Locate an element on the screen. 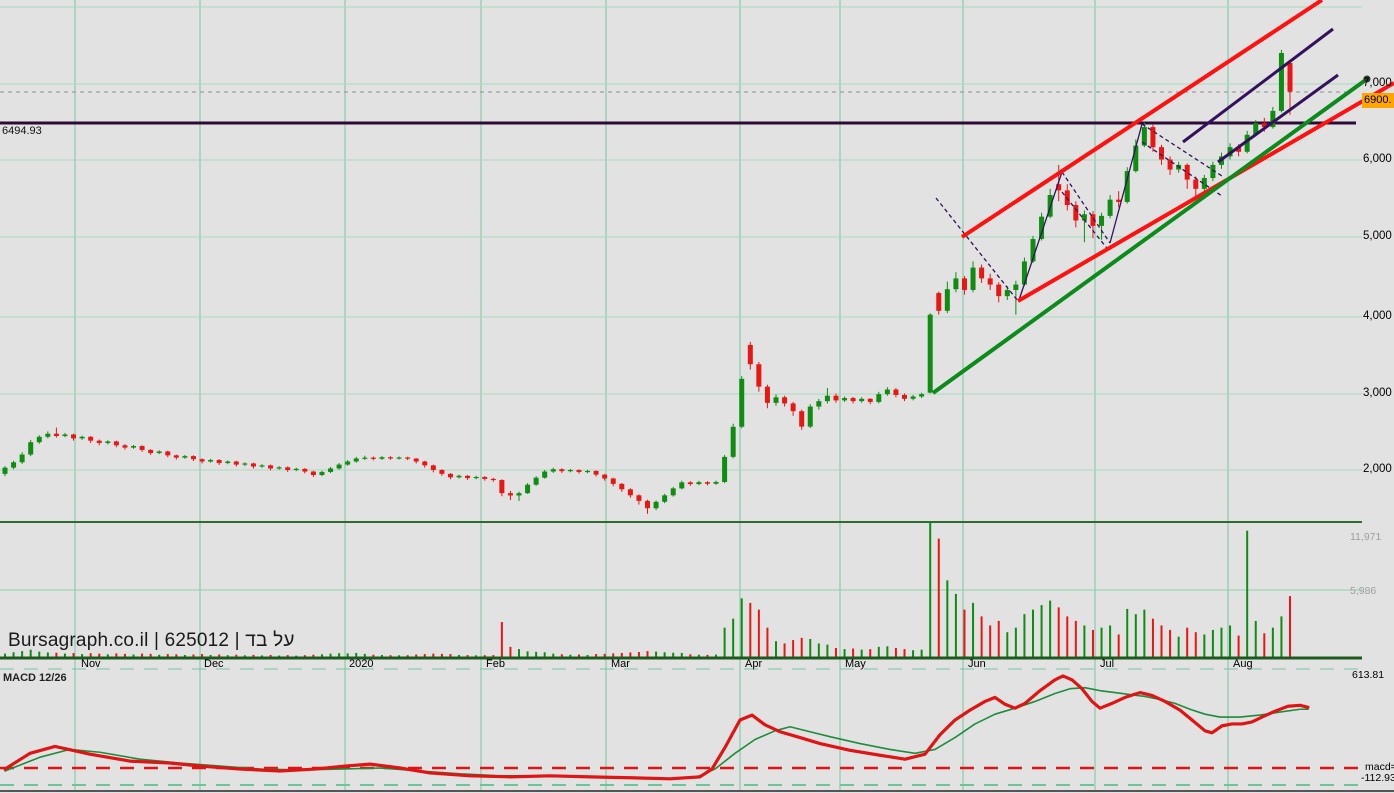 This screenshot has height=793, width=1394. macd-zero-label: macd= is located at coordinates (1379, 767).